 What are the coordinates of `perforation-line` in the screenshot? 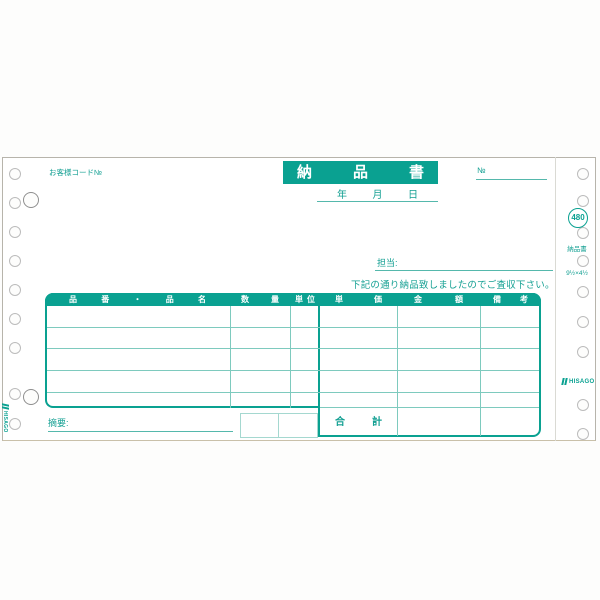 It's located at (555, 299).